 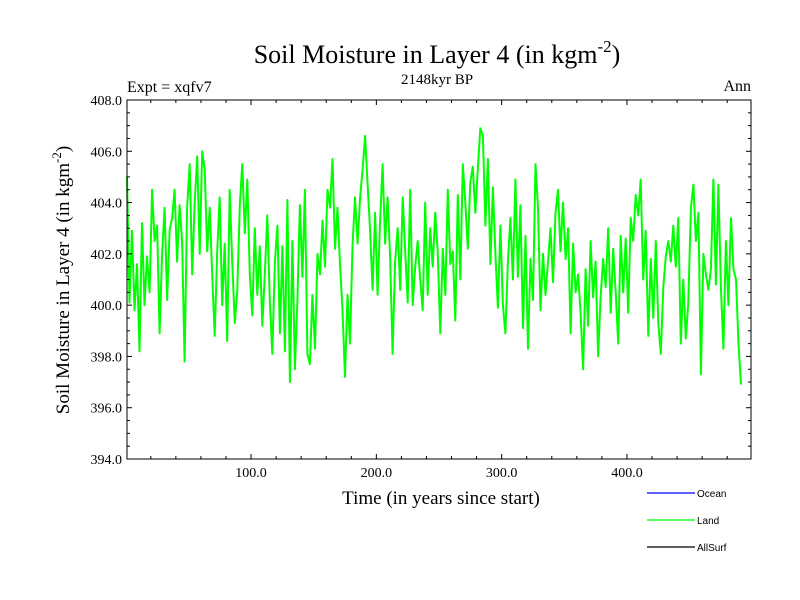 I want to click on y-tick-label: 396.0, so click(x=107, y=409).